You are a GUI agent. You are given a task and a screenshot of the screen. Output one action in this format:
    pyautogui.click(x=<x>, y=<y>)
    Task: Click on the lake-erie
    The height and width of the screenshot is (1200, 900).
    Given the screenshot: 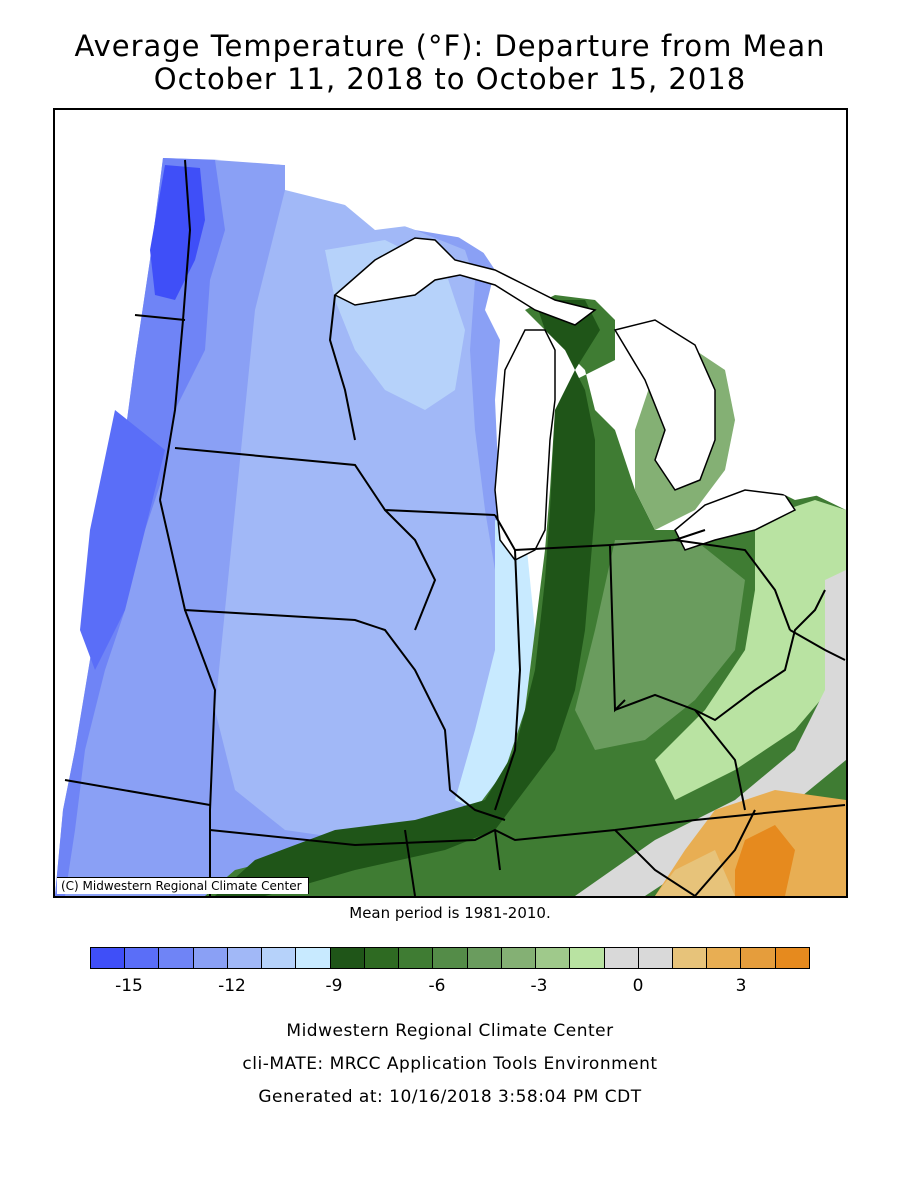 What is the action you would take?
    pyautogui.click(x=735, y=520)
    